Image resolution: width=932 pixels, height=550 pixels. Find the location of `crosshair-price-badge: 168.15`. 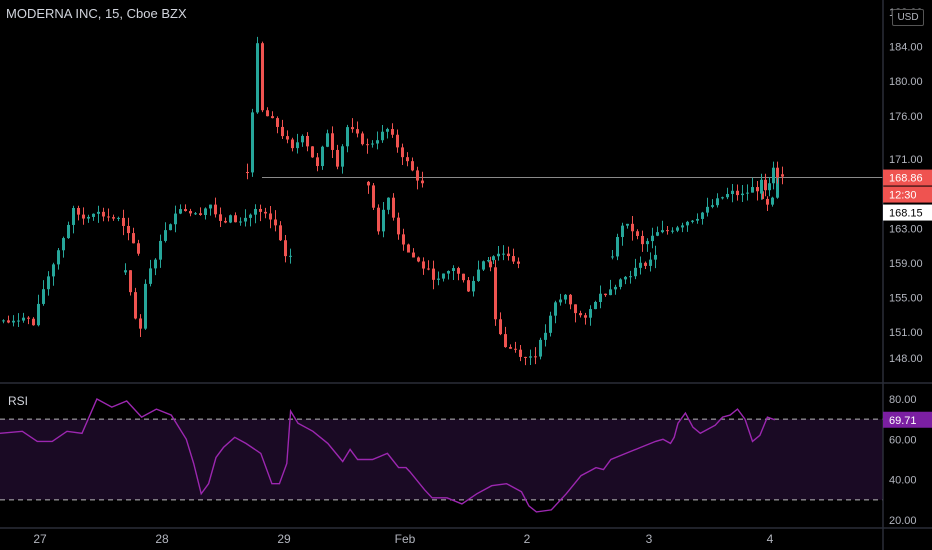

crosshair-price-badge: 168.15 is located at coordinates (907, 212).